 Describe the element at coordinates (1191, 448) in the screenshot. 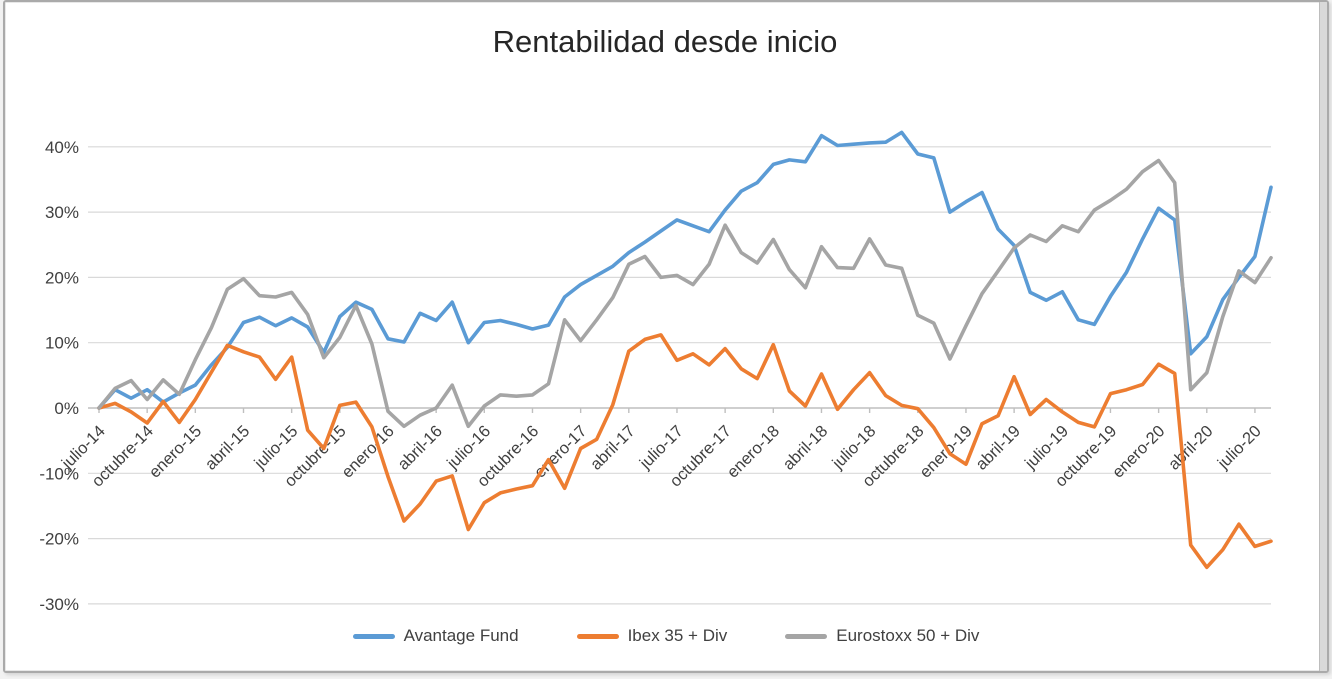

I see `x-axis-label: abril-20` at that location.